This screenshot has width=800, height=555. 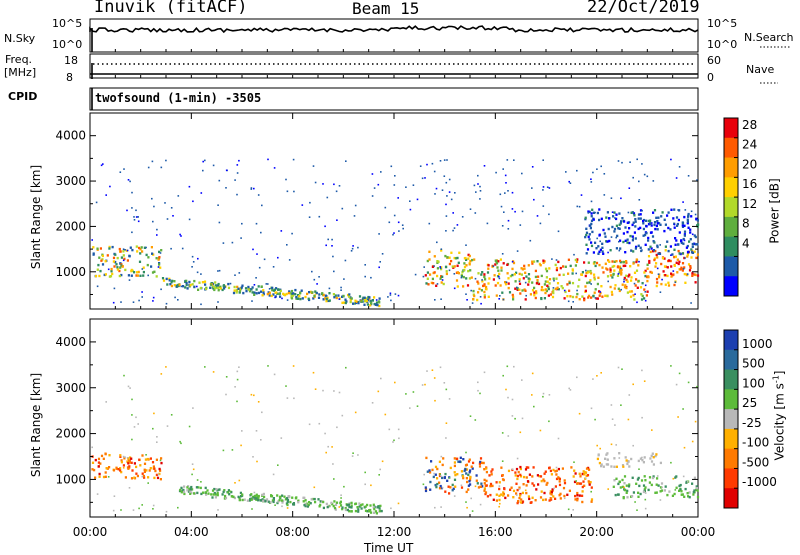 I want to click on y-tick-label: 4000, so click(x=70, y=136).